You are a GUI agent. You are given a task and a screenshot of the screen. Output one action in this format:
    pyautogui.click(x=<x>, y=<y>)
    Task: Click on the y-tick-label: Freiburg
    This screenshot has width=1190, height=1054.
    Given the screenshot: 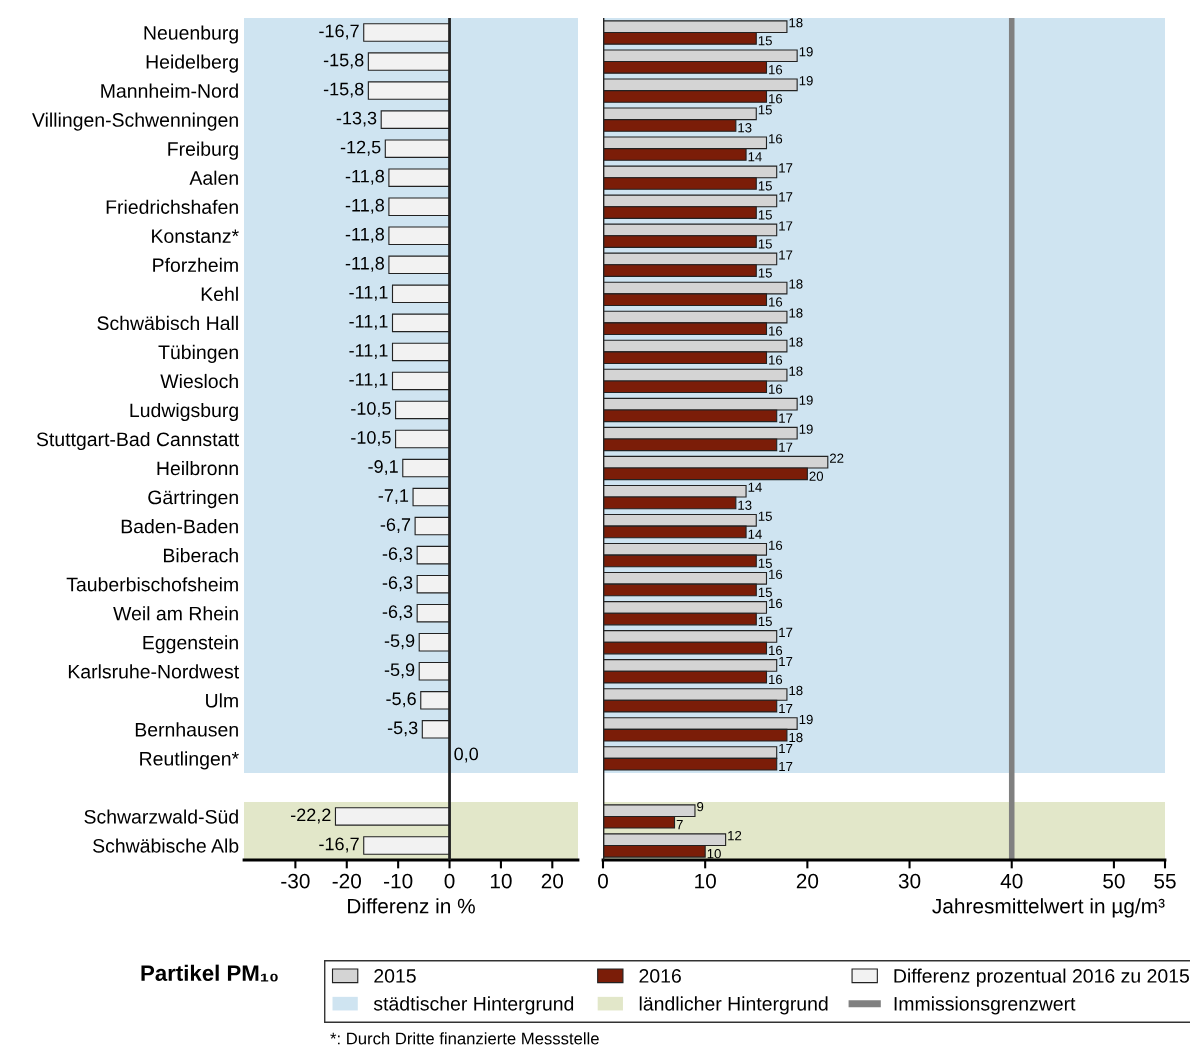 What is the action you would take?
    pyautogui.click(x=203, y=150)
    